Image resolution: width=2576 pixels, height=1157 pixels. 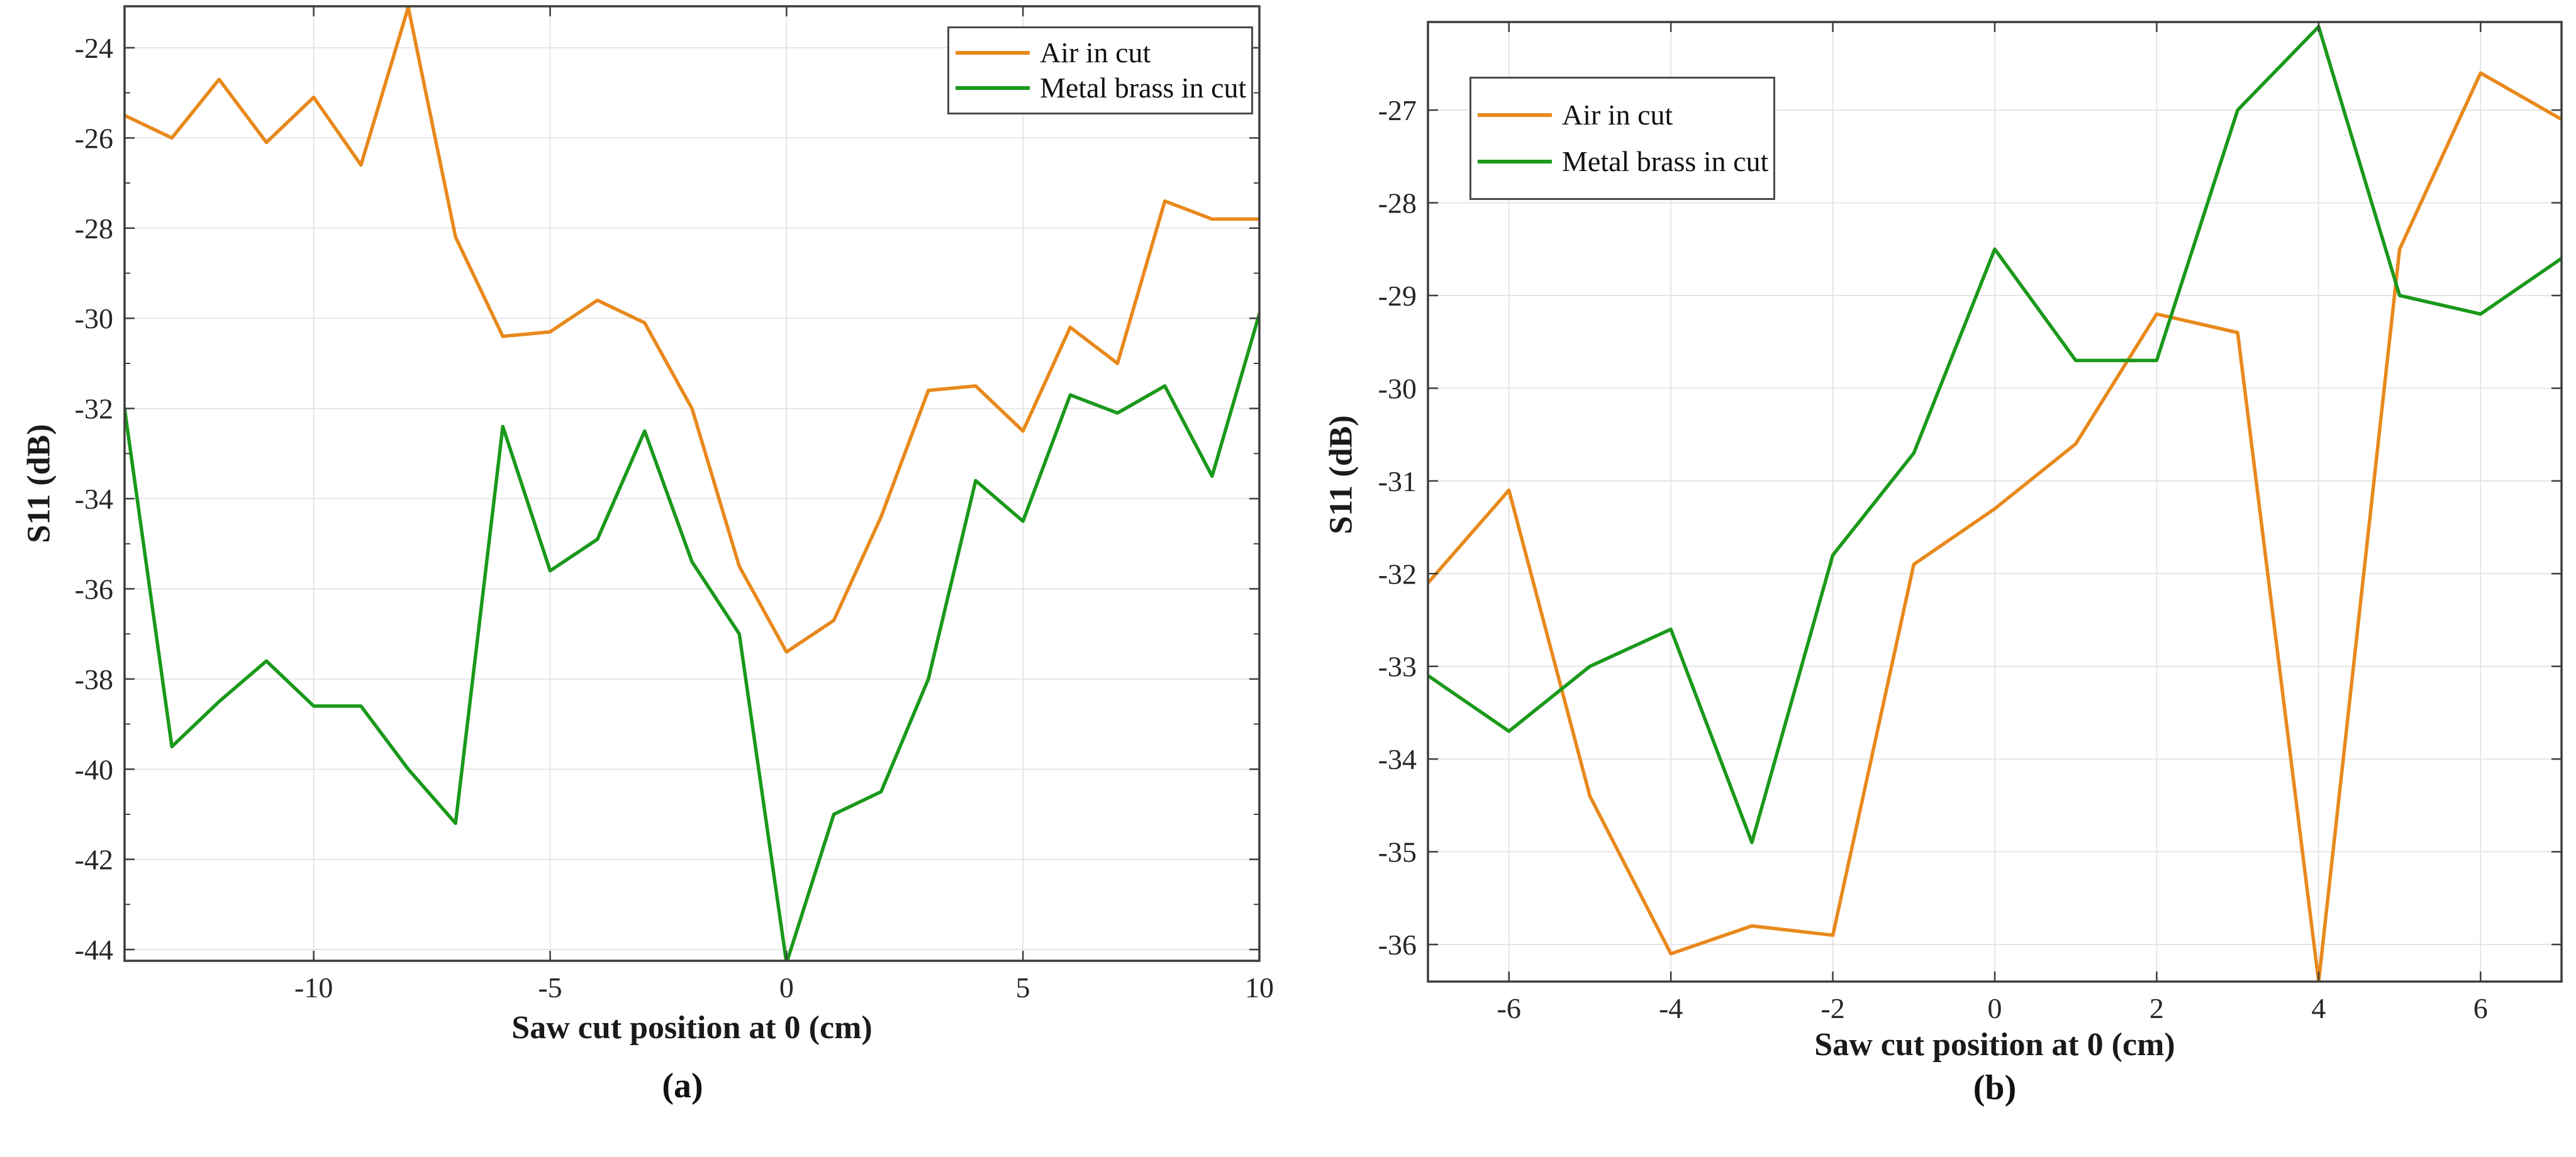 I want to click on x-tick-label: -10, so click(x=313, y=988).